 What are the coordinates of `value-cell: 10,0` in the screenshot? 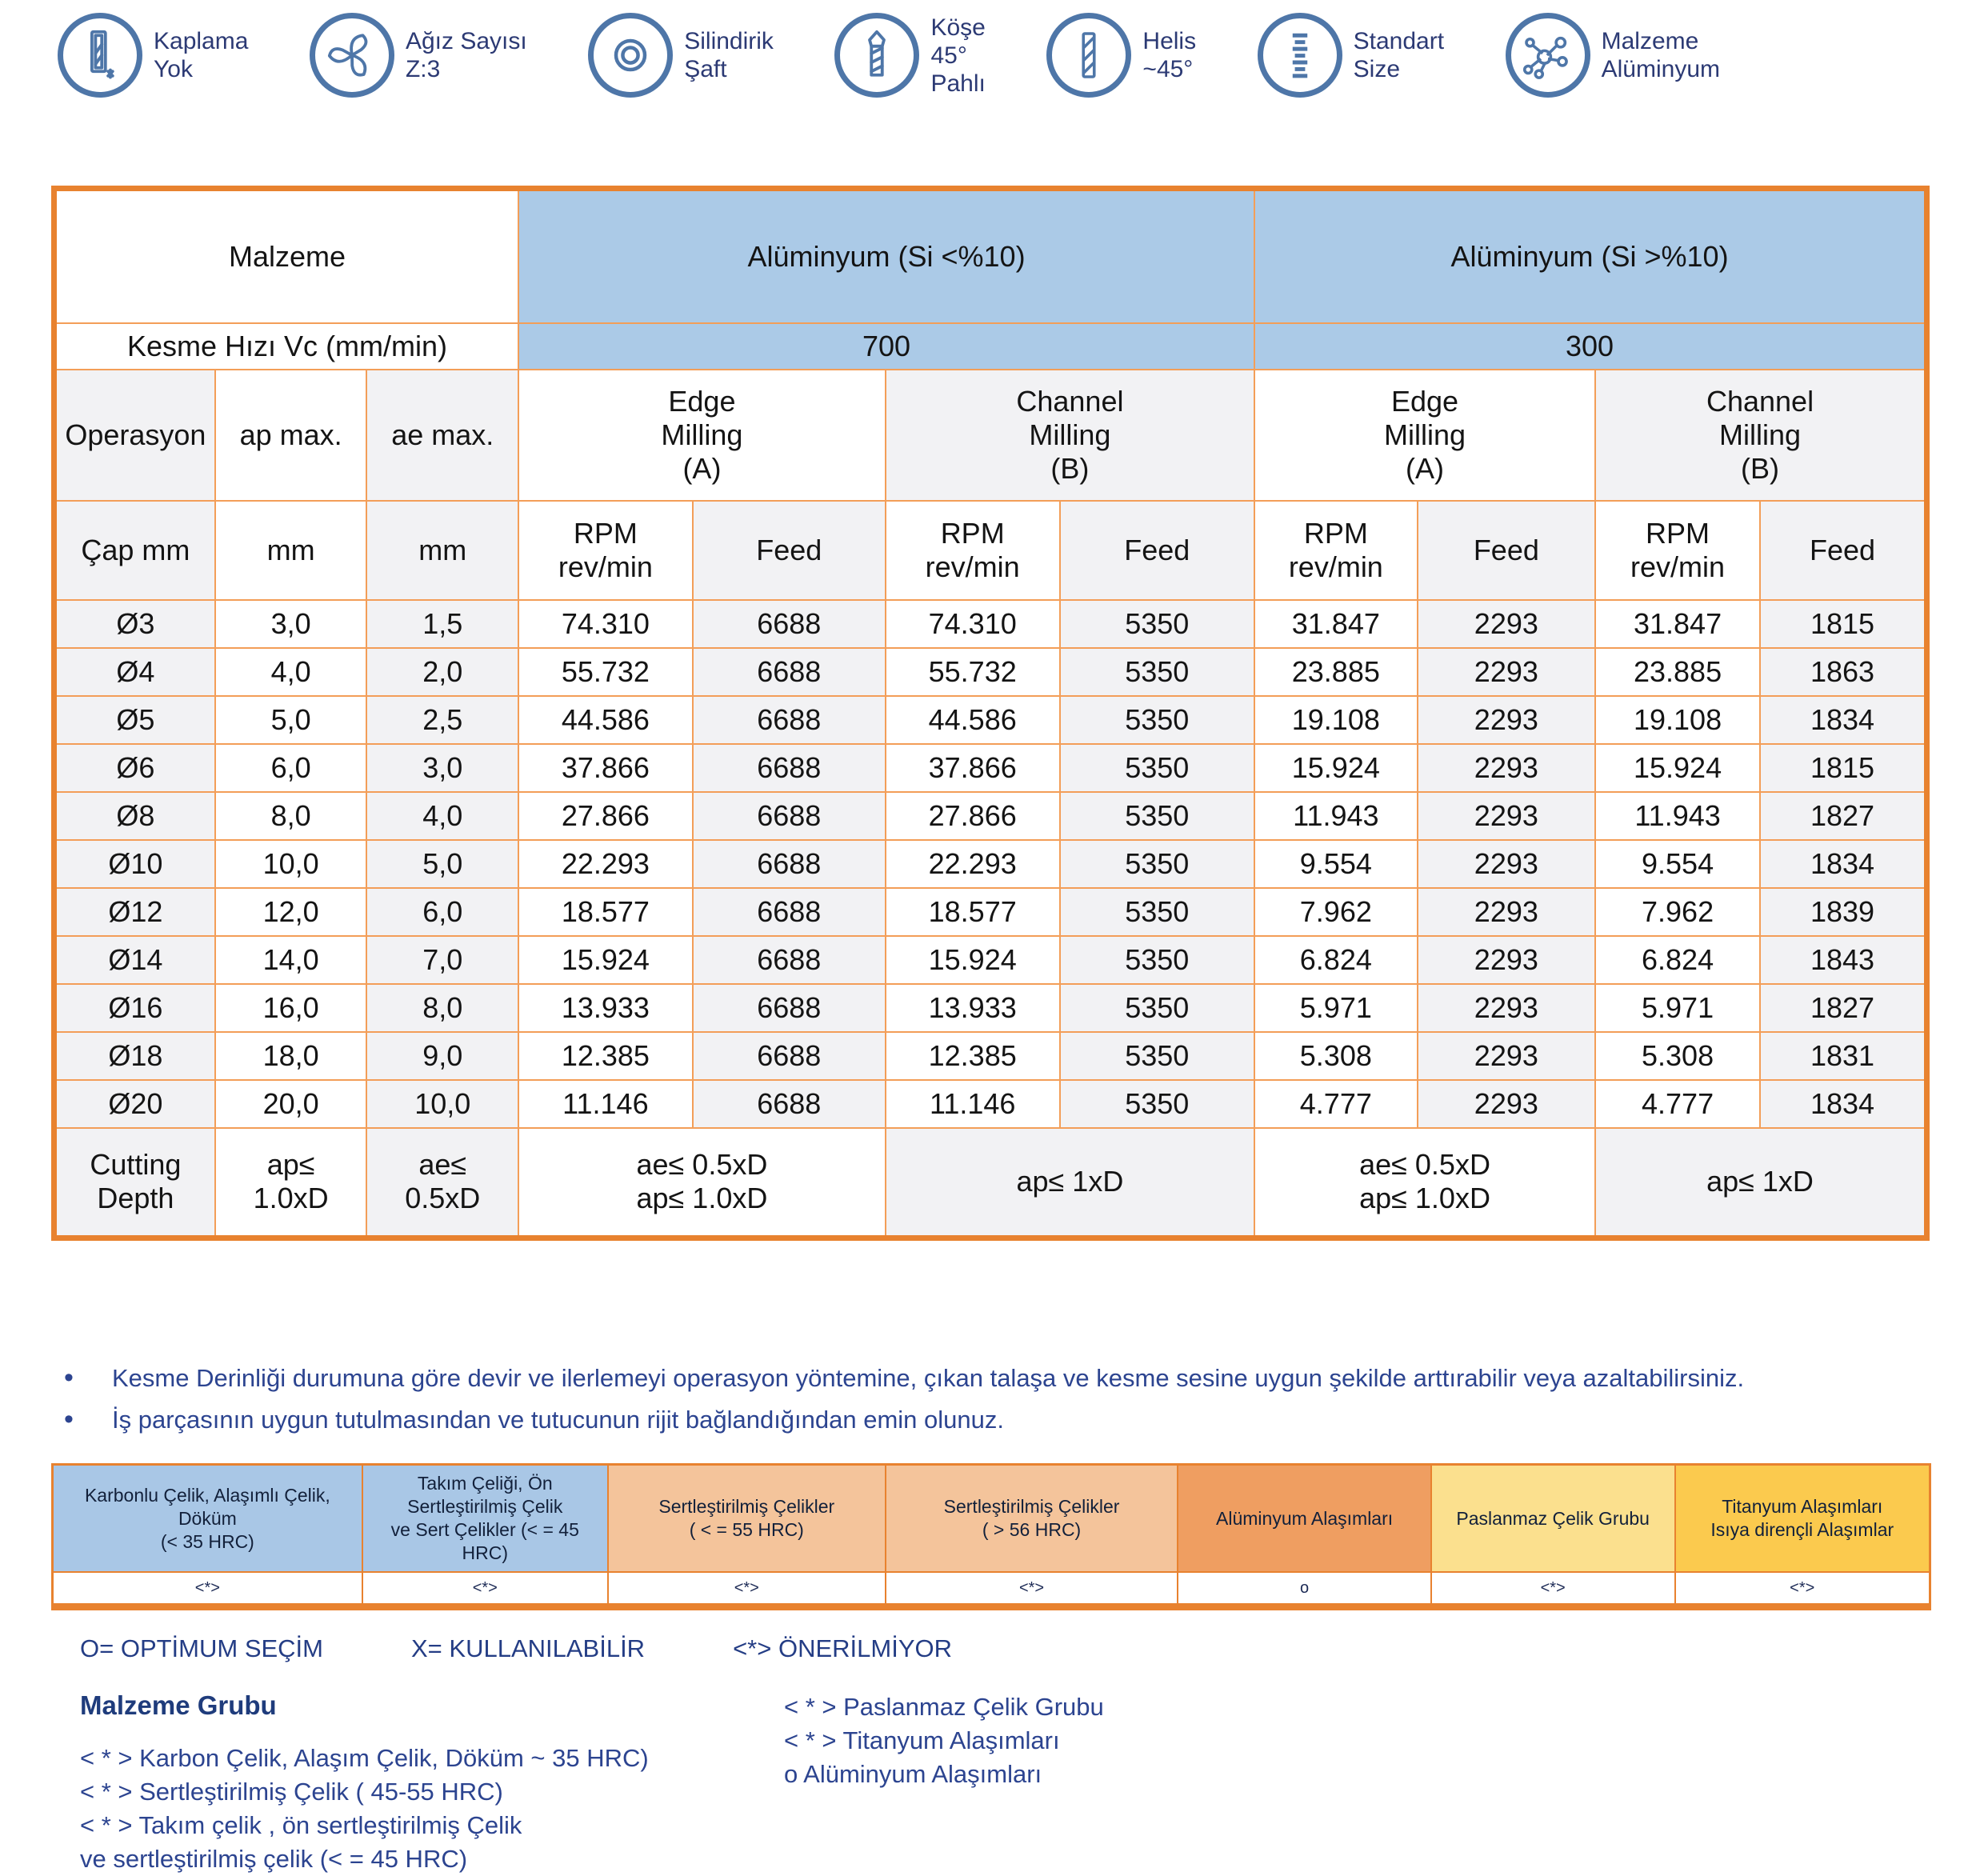 It's located at (291, 863).